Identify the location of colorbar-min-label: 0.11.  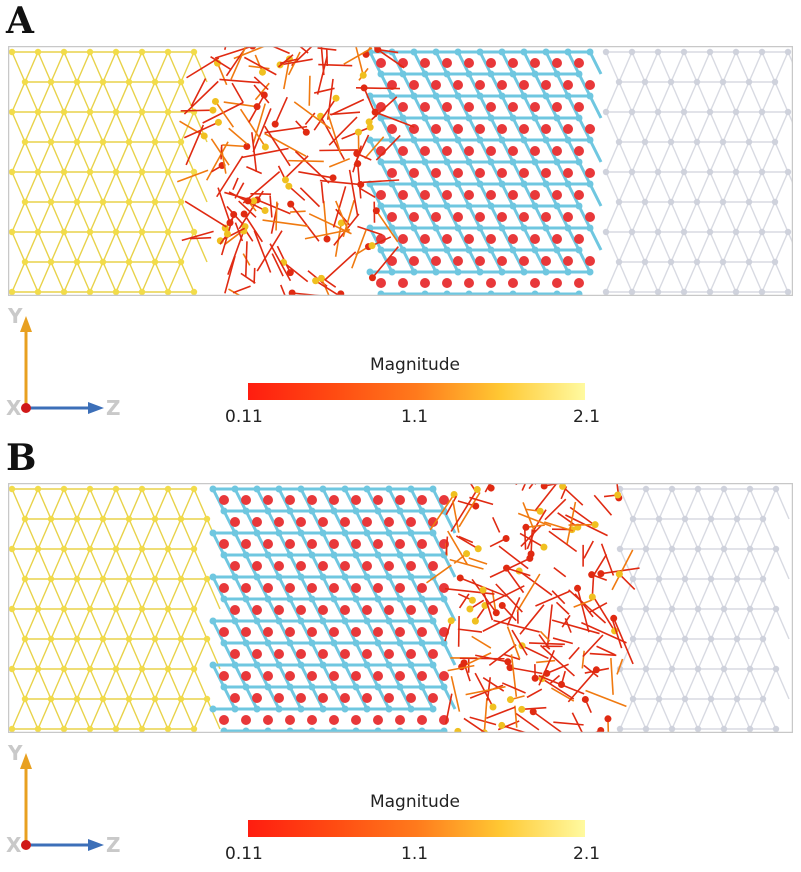
(244, 417).